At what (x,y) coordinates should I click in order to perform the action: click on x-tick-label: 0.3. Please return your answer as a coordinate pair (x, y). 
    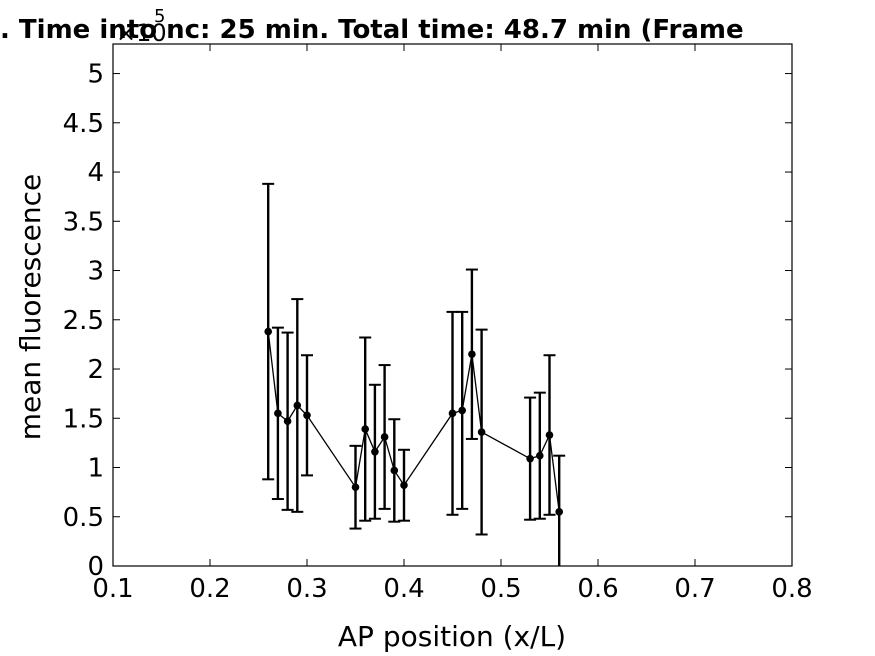
    Looking at the image, I should click on (306, 589).